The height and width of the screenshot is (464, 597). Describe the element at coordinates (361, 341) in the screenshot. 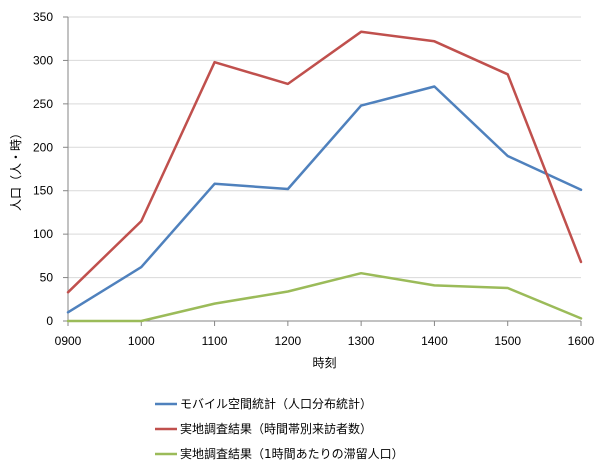

I see `x-tick-label: 1300` at that location.